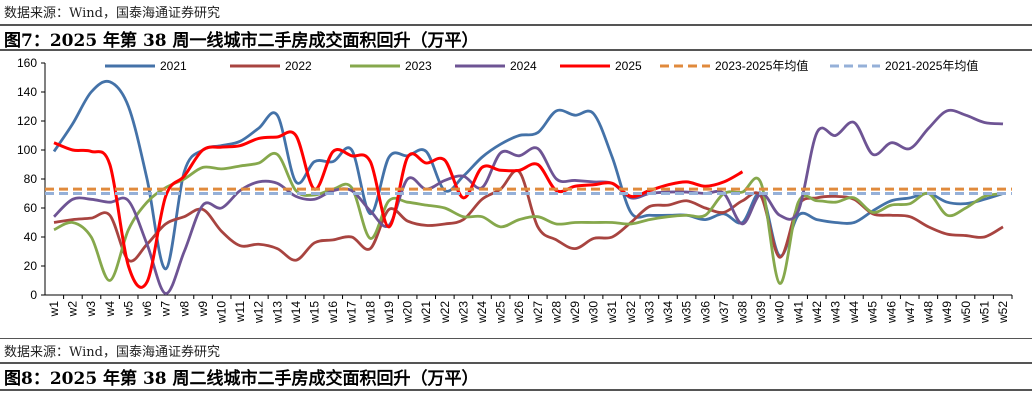 The image size is (1032, 401). What do you see at coordinates (418, 66) in the screenshot?
I see `legend-label: 2023` at bounding box center [418, 66].